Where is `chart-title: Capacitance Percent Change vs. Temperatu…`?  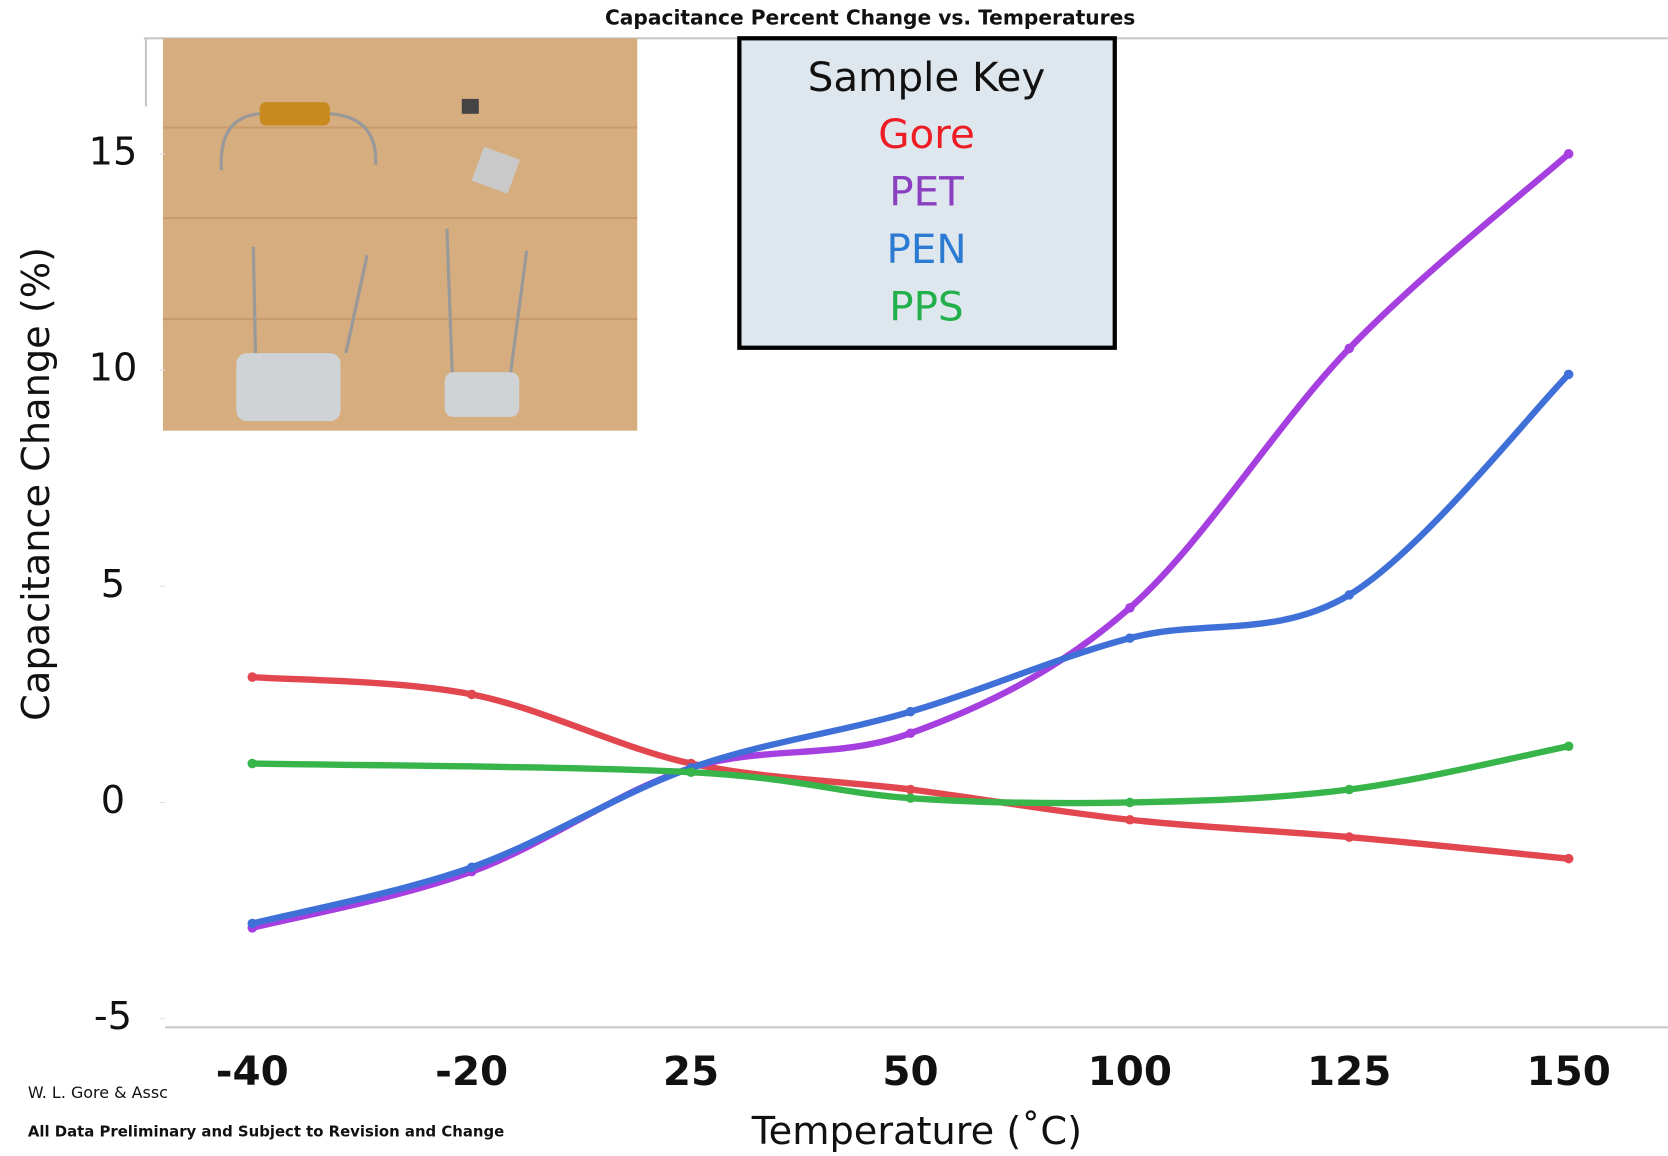
chart-title: Capacitance Percent Change vs. Temperatu… is located at coordinates (870, 18).